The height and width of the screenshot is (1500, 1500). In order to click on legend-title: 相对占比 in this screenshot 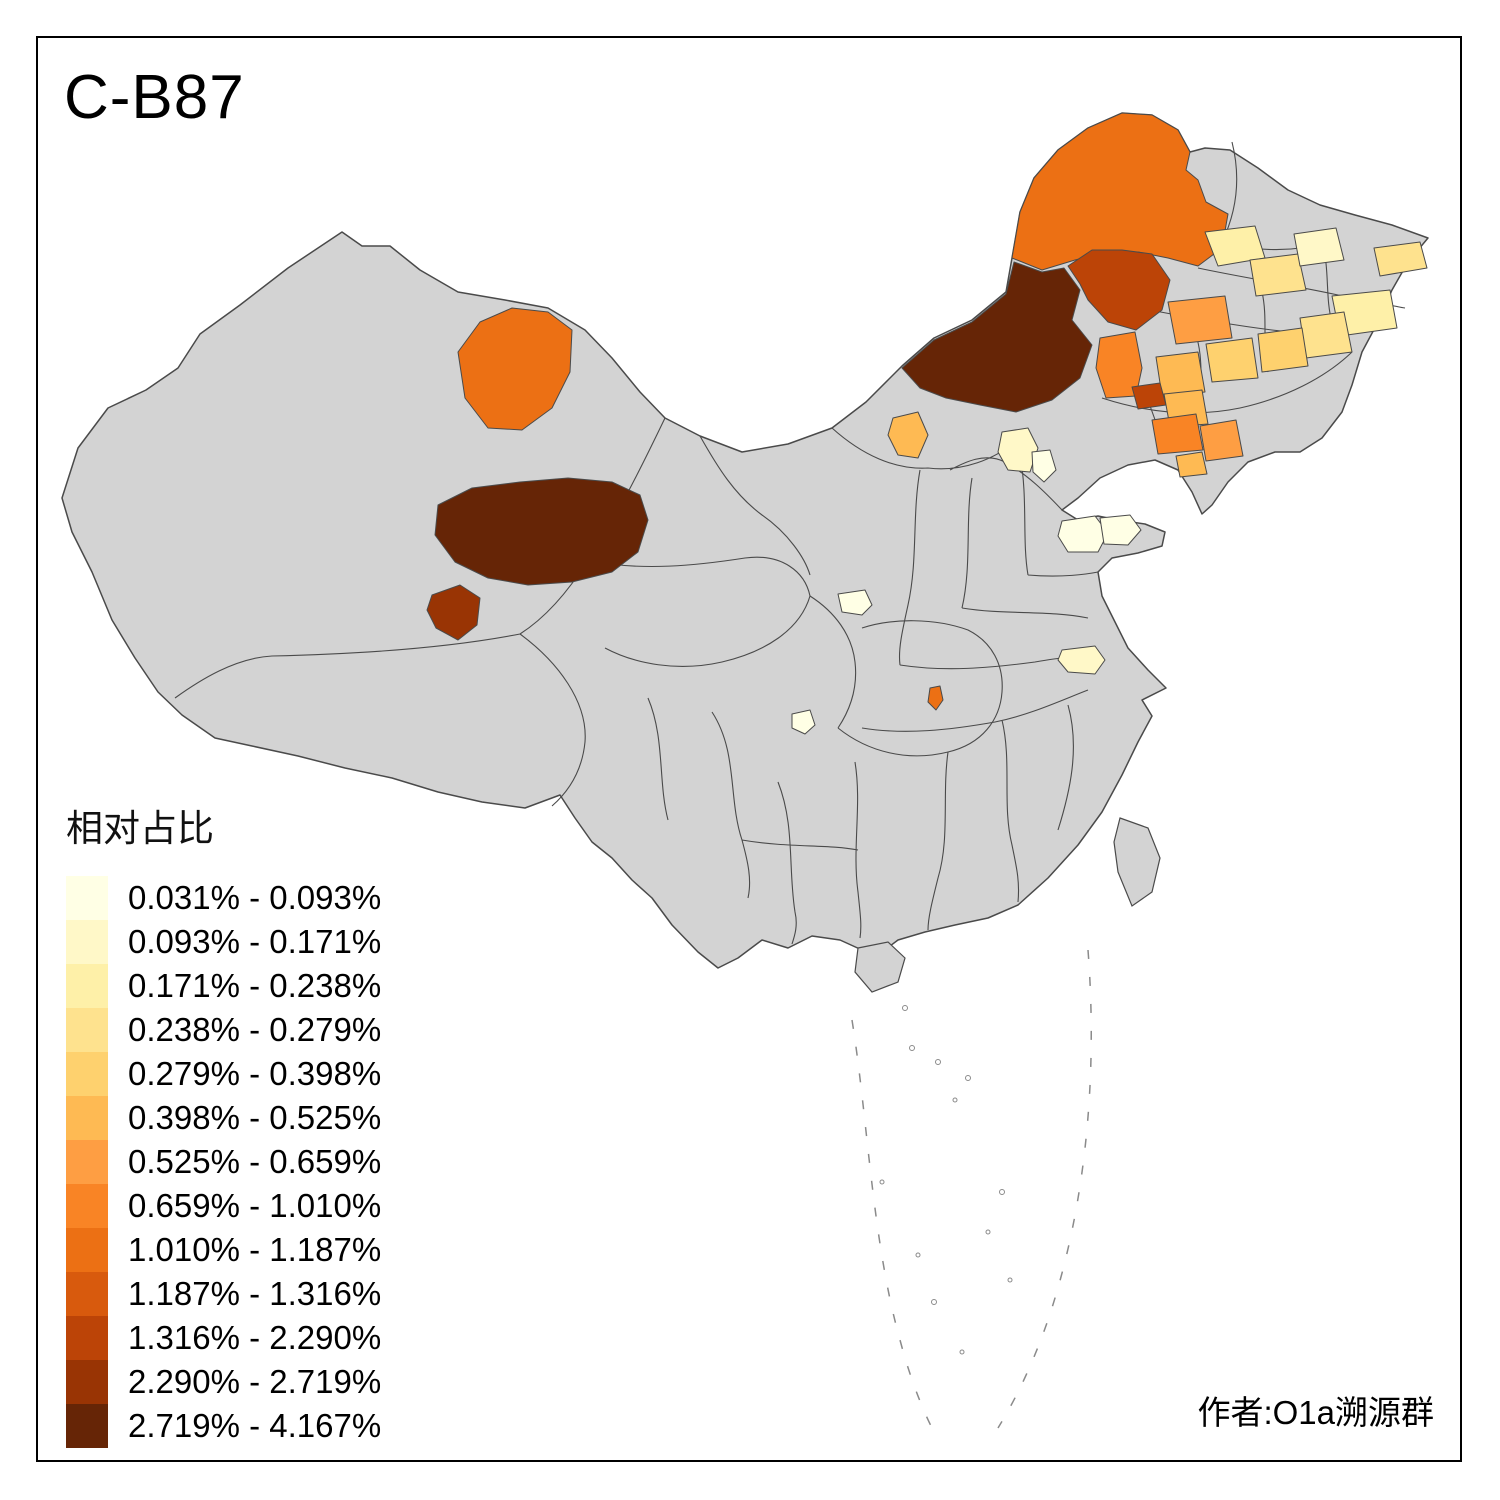, I will do `click(140, 828)`.